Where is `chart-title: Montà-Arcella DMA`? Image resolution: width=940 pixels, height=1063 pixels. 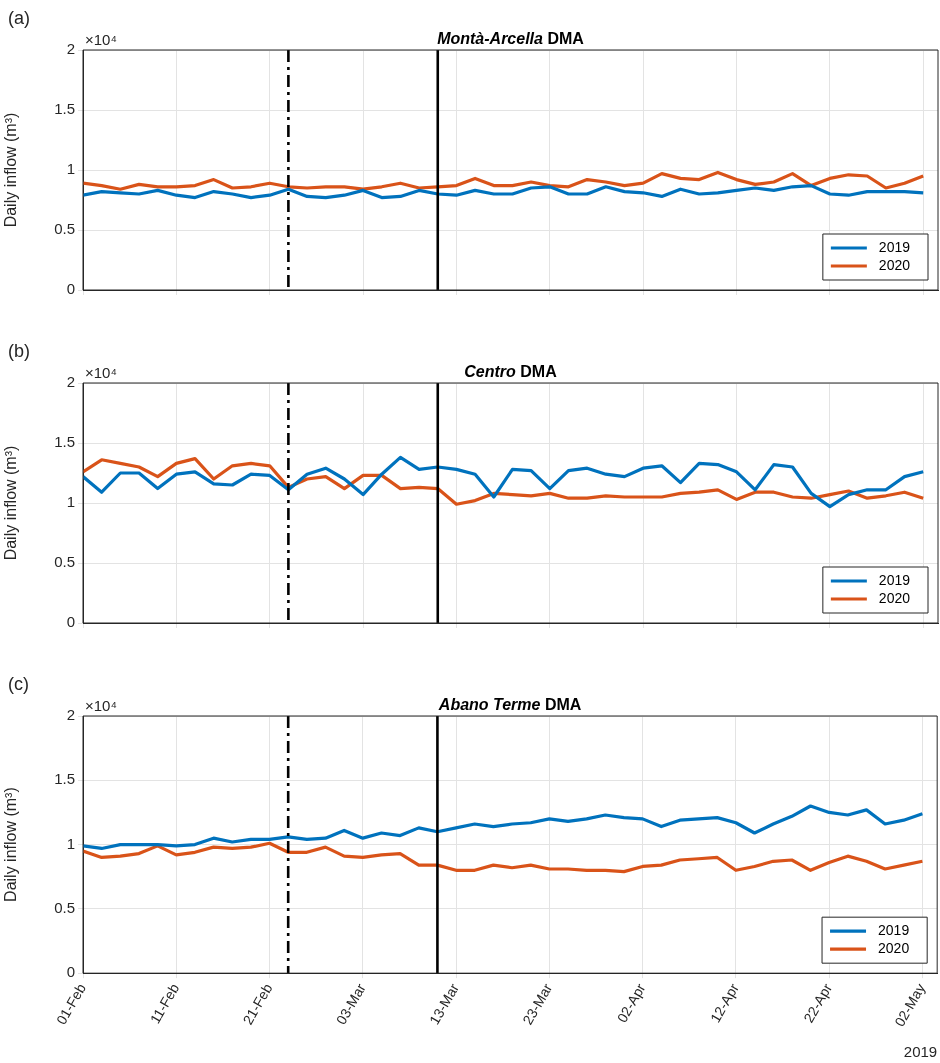
chart-title: Montà-Arcella DMA is located at coordinates (511, 38).